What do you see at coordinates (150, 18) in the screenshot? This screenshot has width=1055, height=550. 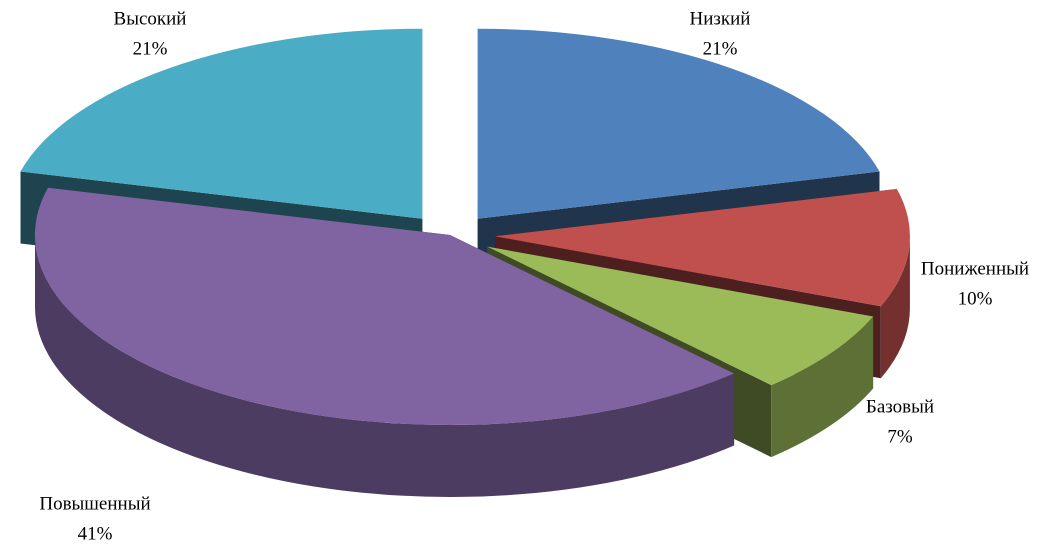 I see `slice-label: Высокий` at bounding box center [150, 18].